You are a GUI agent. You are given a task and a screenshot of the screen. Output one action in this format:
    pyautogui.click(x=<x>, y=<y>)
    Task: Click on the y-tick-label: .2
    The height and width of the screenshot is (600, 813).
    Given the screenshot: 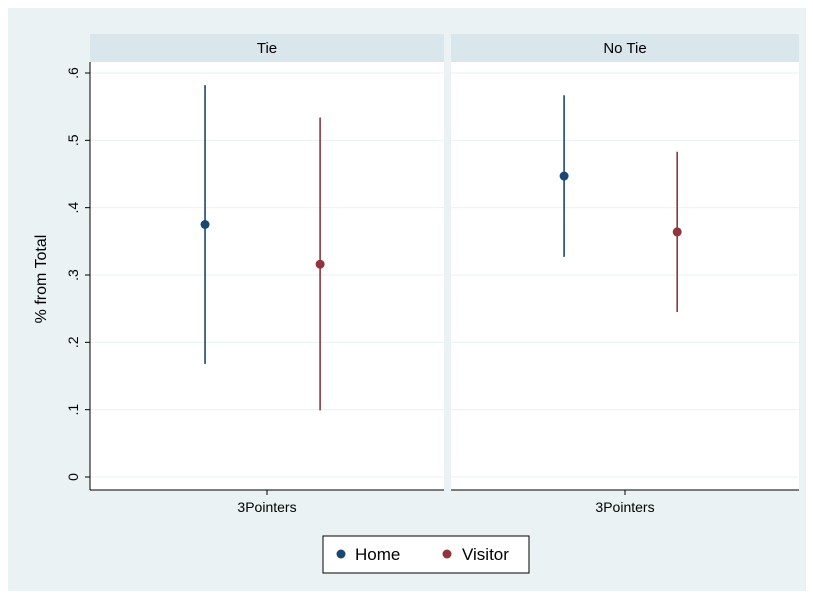 What is the action you would take?
    pyautogui.click(x=73, y=342)
    